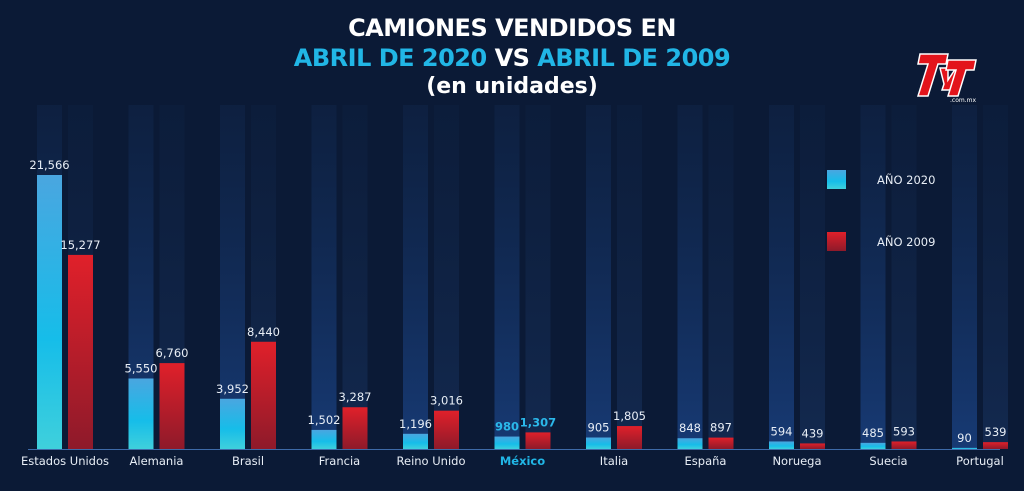  Describe the element at coordinates (599, 428) in the screenshot. I see `data-label: 905` at that location.